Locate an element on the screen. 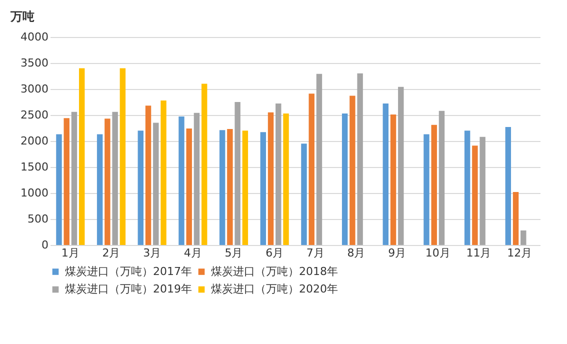 This screenshot has height=344, width=567. x-tick-label: 5月 is located at coordinates (233, 253).